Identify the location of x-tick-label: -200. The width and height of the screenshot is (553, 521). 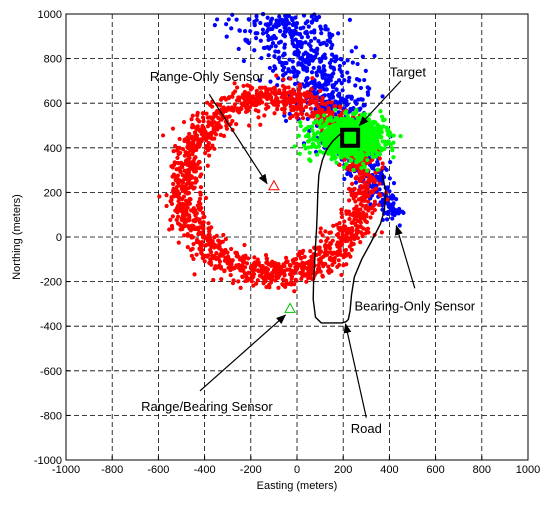
(251, 470).